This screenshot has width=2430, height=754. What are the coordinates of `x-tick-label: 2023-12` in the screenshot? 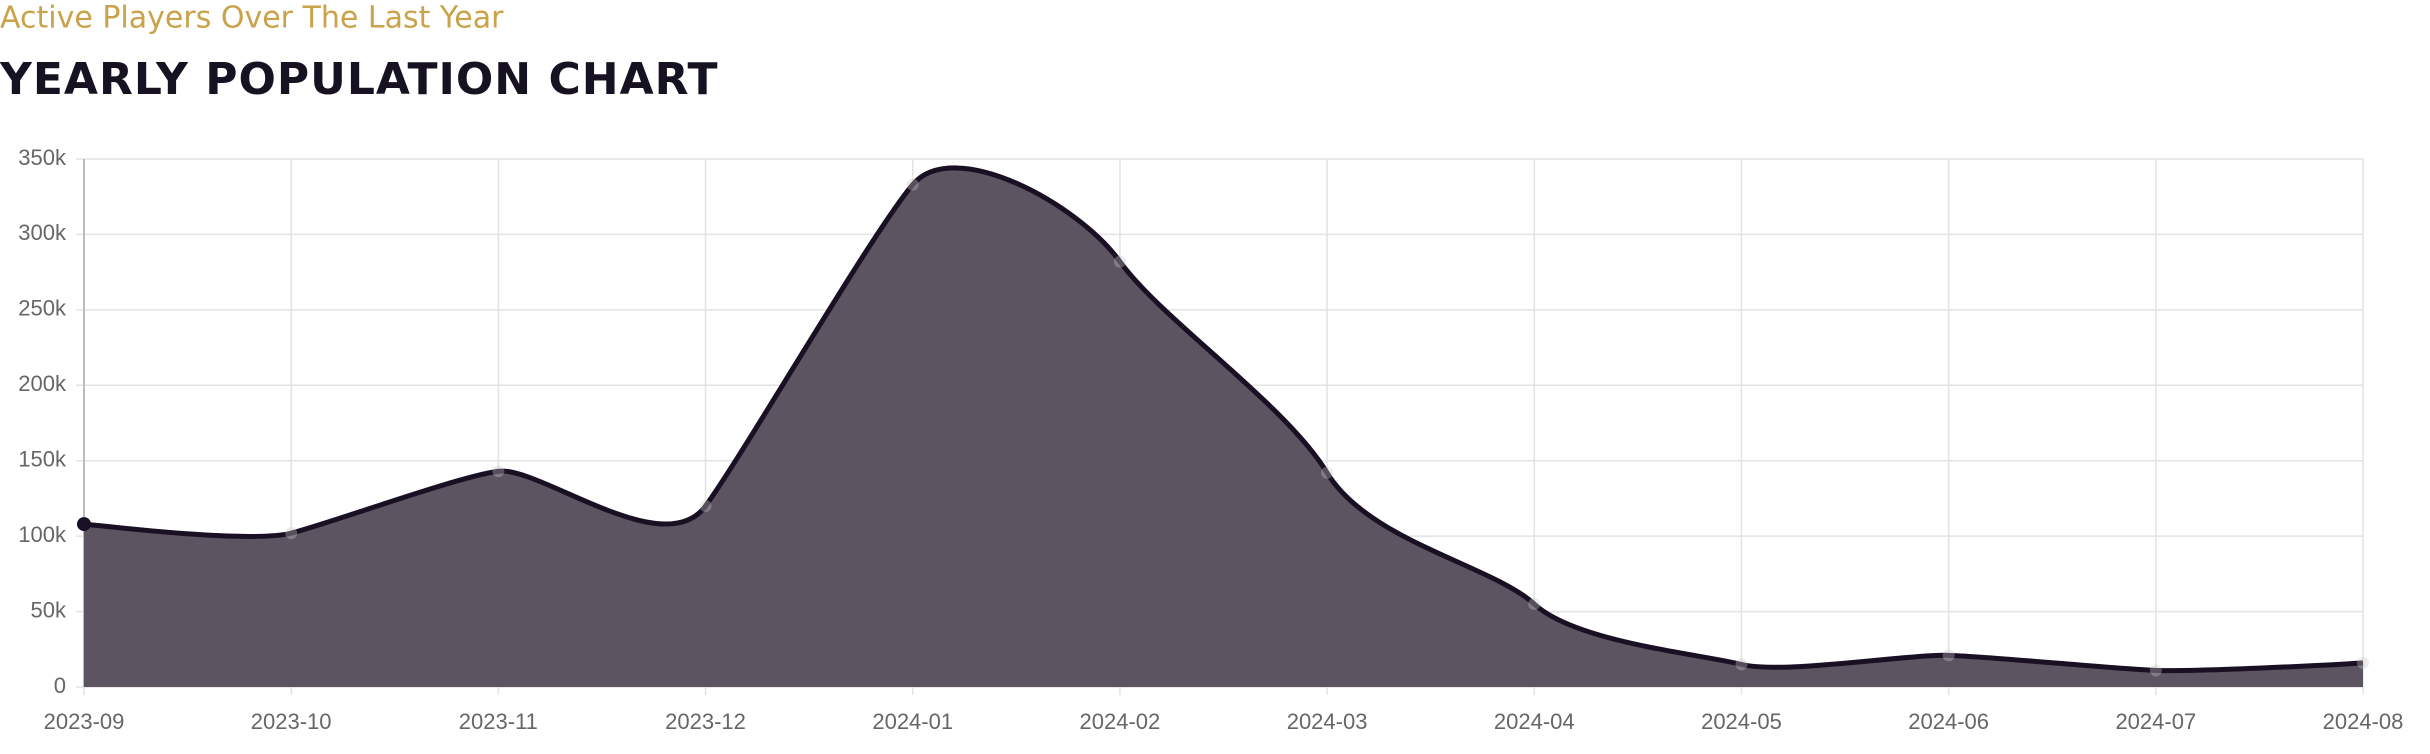 It's located at (705, 721).